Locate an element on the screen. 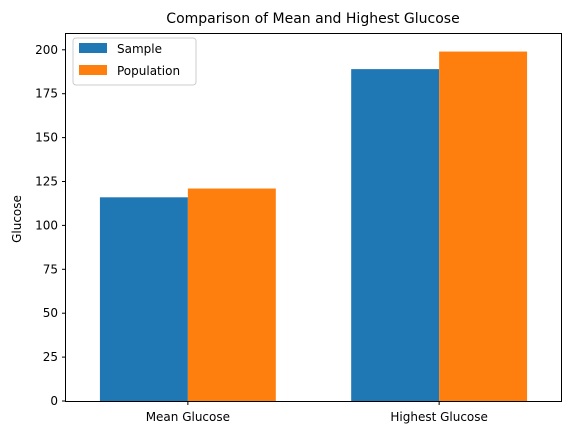  legend-swatch-sample is located at coordinates (93, 48).